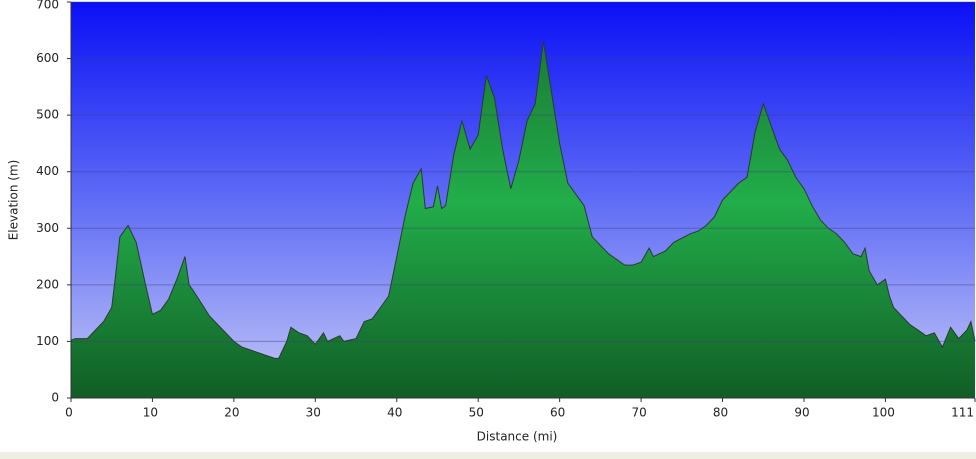 This screenshot has width=976, height=459. What do you see at coordinates (47, 6) in the screenshot?
I see `y-tick-label: 700` at bounding box center [47, 6].